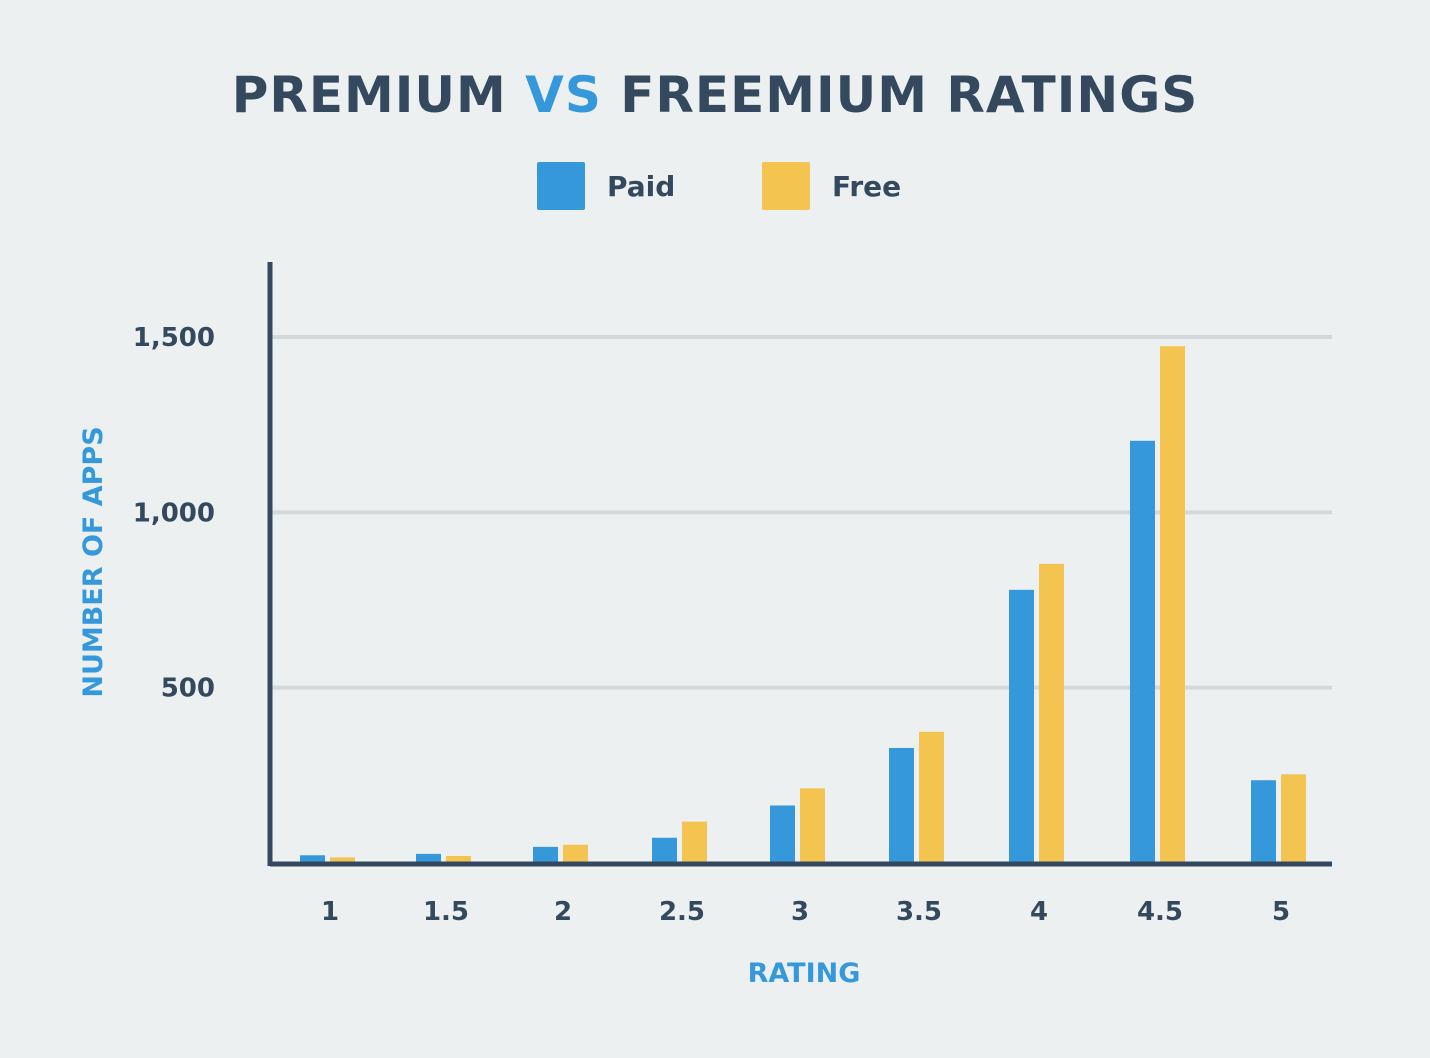  Describe the element at coordinates (188, 689) in the screenshot. I see `y-tick-label: 500` at that location.